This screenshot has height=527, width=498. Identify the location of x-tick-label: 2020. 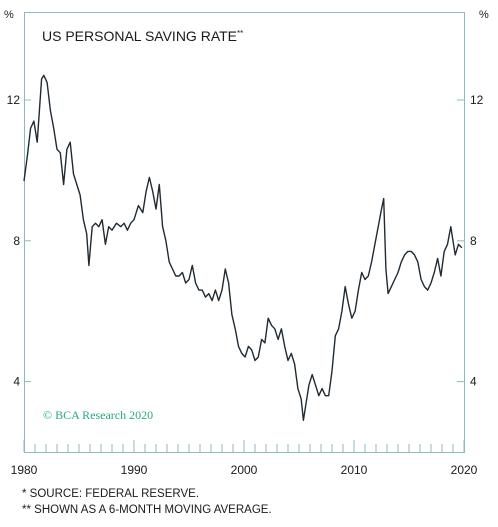
(464, 470).